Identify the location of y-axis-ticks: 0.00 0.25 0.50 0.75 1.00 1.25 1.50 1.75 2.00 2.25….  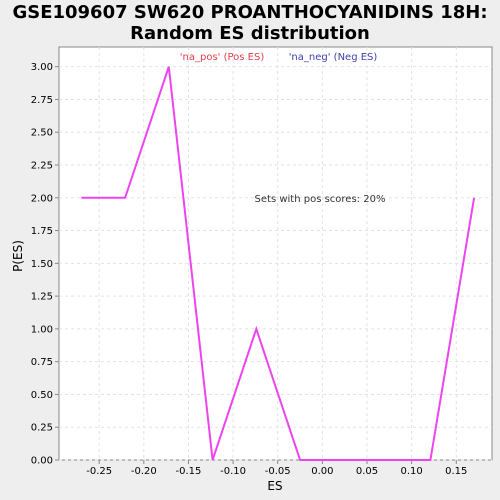
(45, 264).